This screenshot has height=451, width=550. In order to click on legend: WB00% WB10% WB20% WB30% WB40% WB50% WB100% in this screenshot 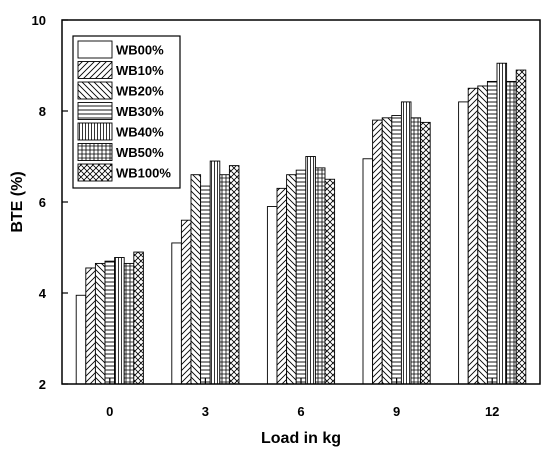, I will do `click(126, 112)`.